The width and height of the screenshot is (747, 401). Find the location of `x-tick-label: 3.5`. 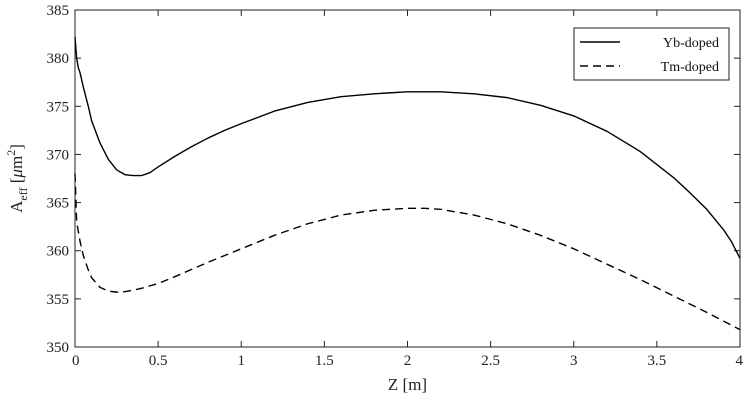

x-tick-label: 3.5 is located at coordinates (657, 361).